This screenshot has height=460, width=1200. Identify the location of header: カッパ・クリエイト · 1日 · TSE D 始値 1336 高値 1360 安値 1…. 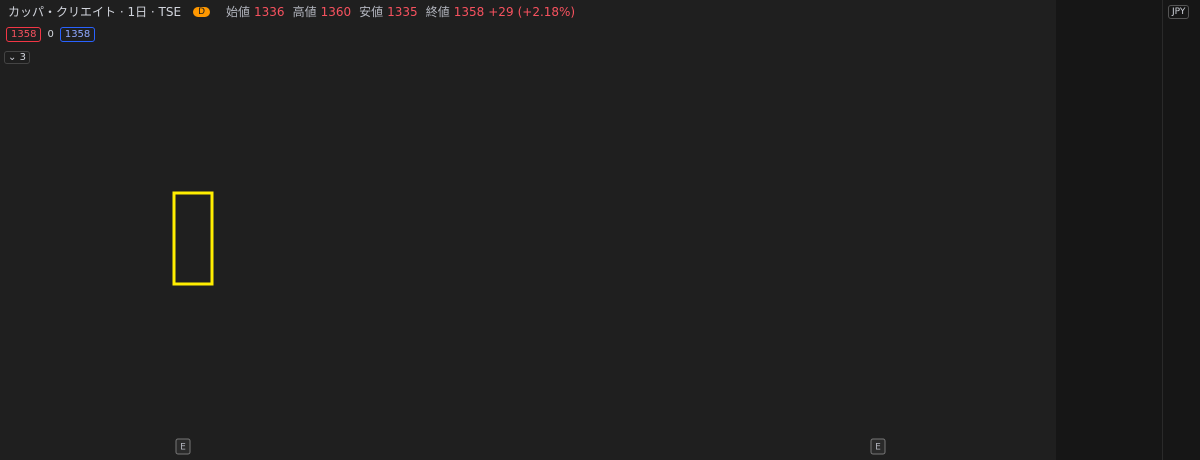
(291, 11).